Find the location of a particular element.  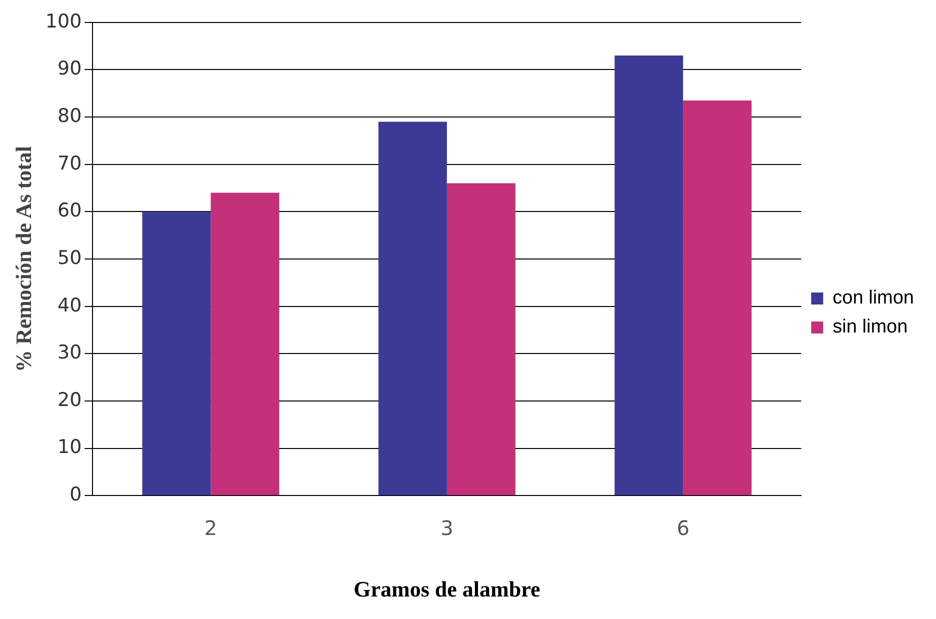

legend-label: con limon is located at coordinates (873, 298).